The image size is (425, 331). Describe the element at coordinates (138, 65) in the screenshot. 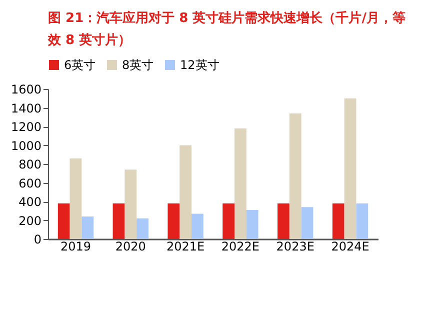

I see `legend-label: 8英寸` at that location.